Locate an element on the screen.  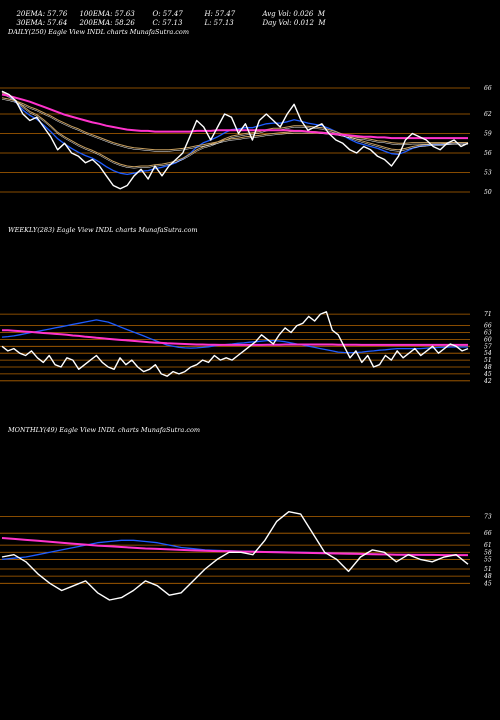
header-dayvol: Day Vol: 0.012 M is located at coordinates (292, 19).